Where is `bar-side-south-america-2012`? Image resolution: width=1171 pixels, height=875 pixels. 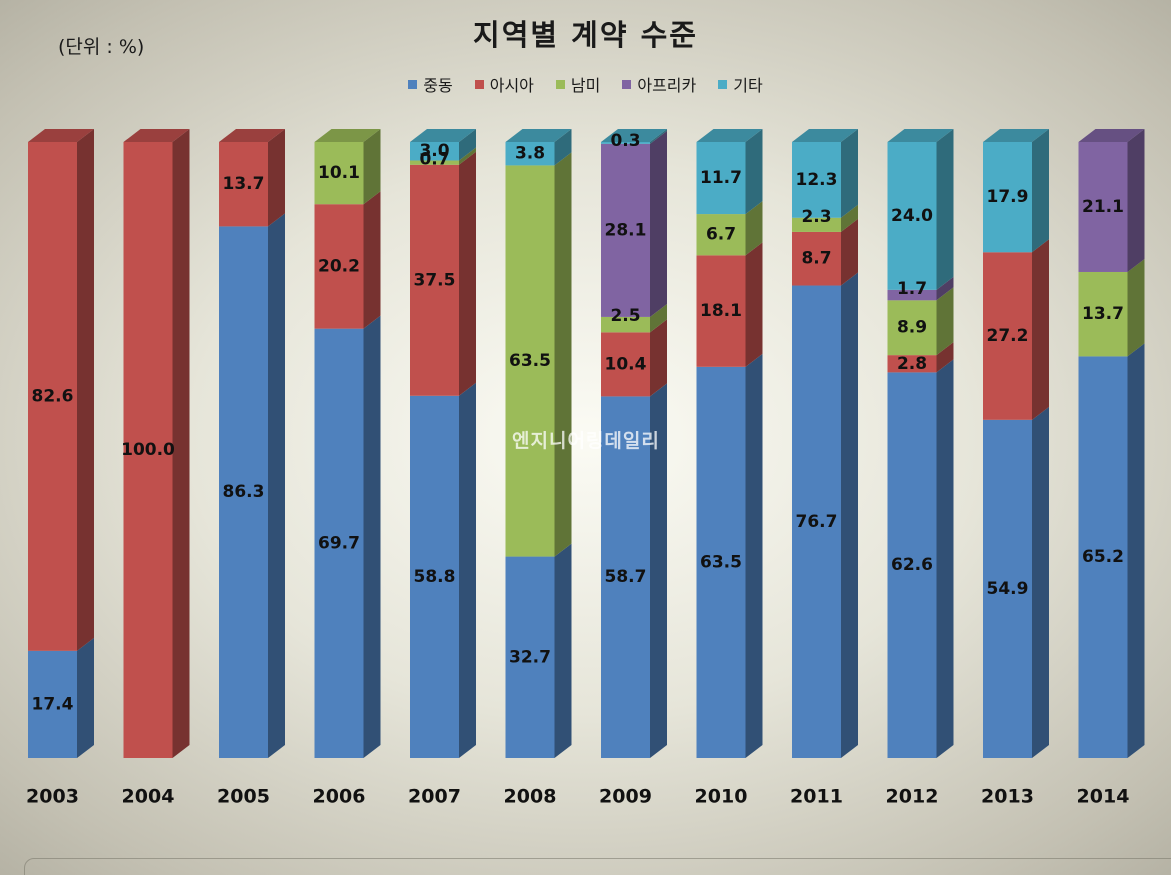 bar-side-south-america-2012 is located at coordinates (945, 321).